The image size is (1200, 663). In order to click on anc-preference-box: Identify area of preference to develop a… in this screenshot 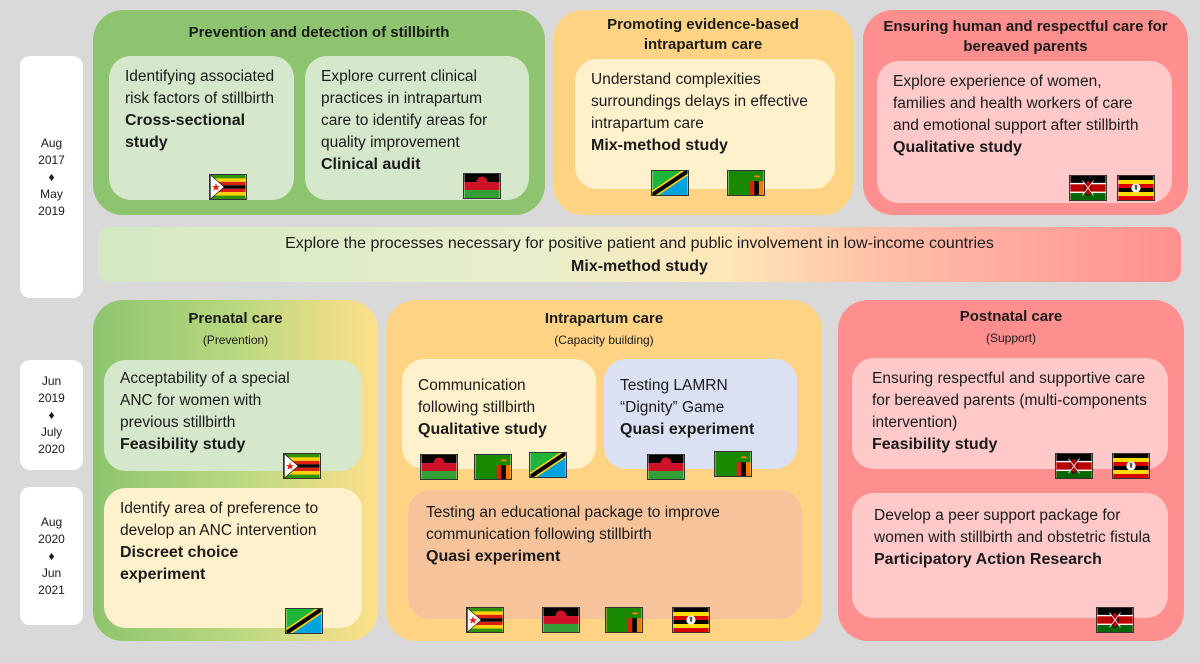, I will do `click(233, 558)`.